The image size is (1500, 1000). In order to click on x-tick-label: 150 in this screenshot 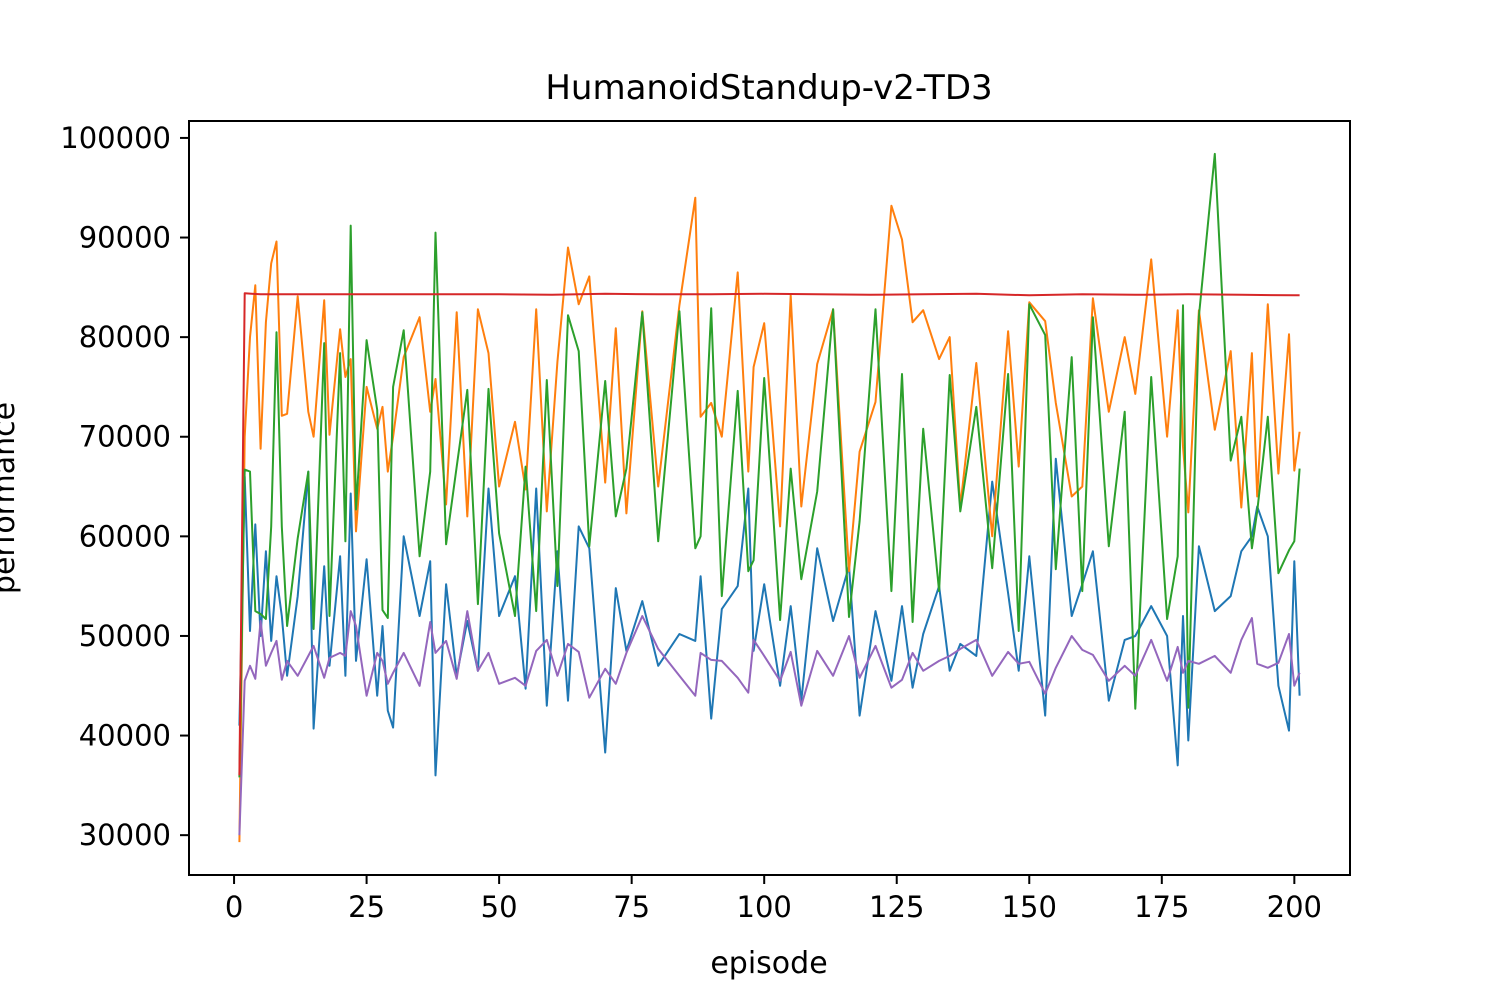, I will do `click(1029, 907)`.